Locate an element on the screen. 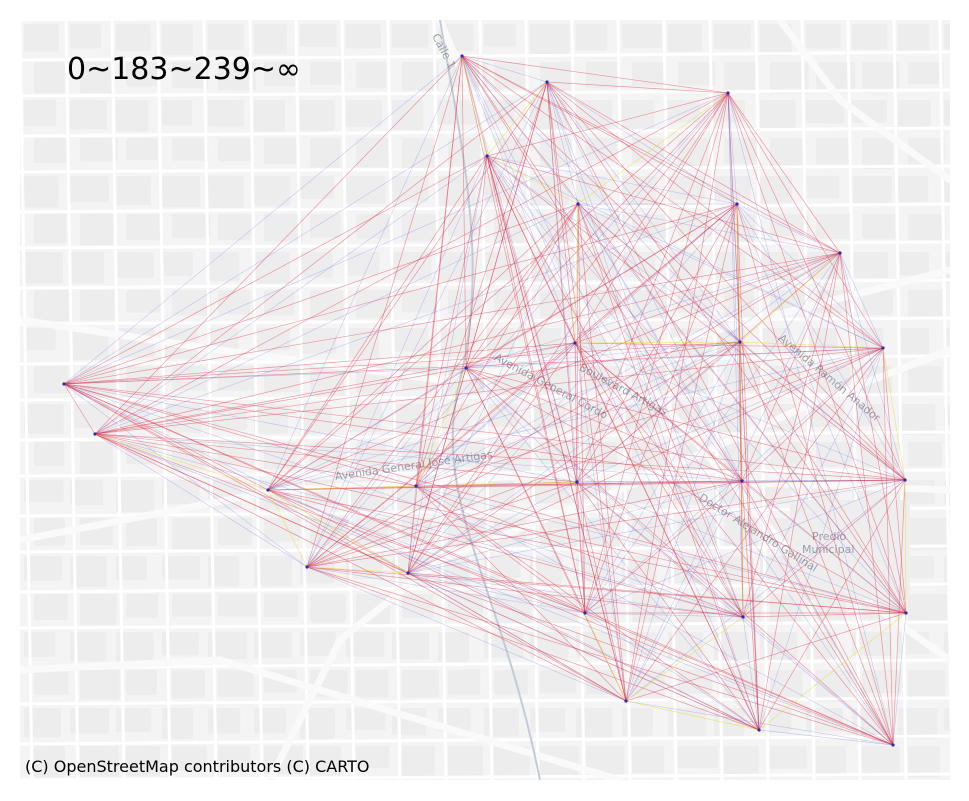 The height and width of the screenshot is (801, 969). street-label: Municipal is located at coordinates (828, 549).